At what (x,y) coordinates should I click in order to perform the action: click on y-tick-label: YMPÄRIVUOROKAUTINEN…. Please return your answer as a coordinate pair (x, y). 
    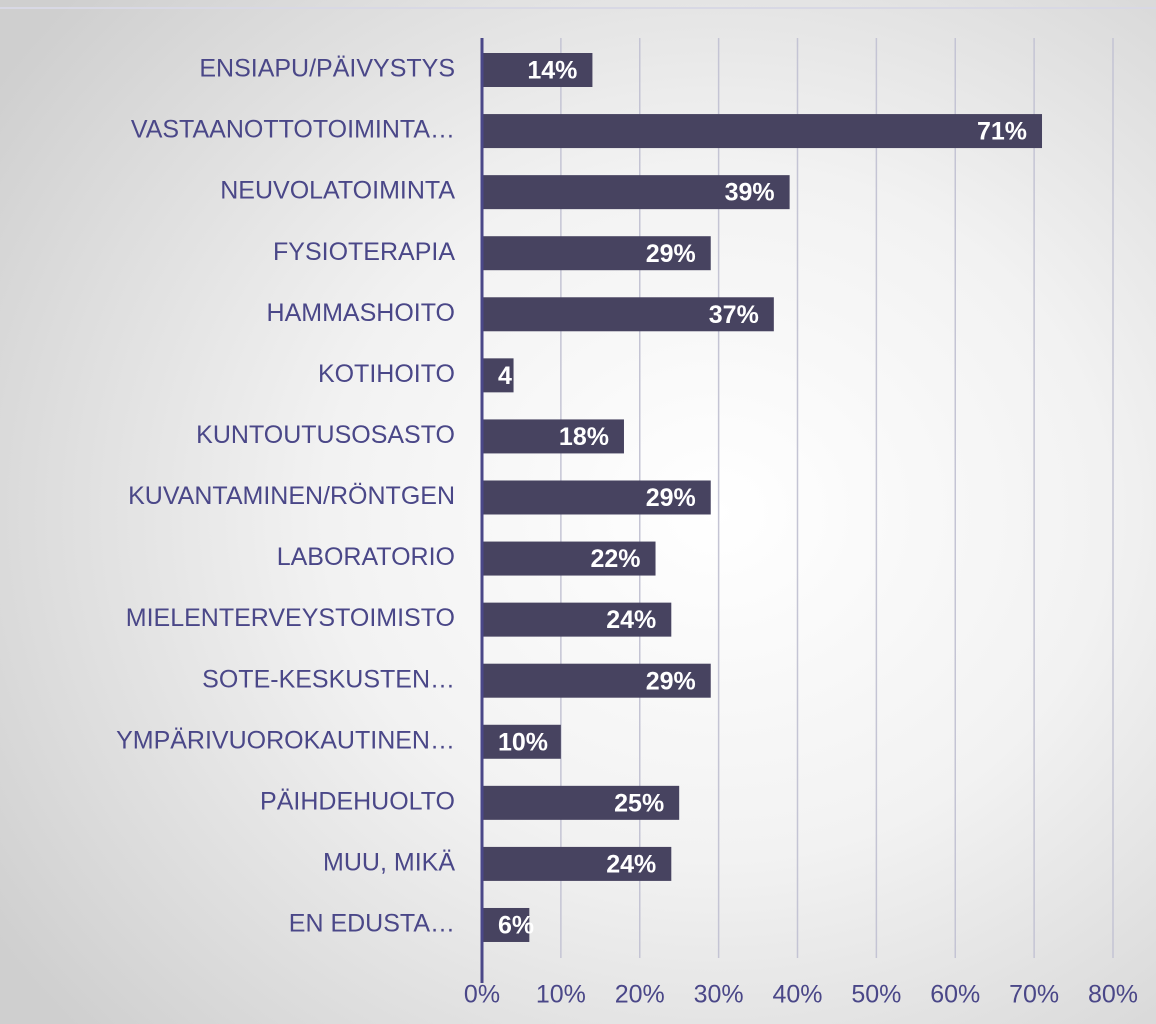
    Looking at the image, I should click on (285, 740).